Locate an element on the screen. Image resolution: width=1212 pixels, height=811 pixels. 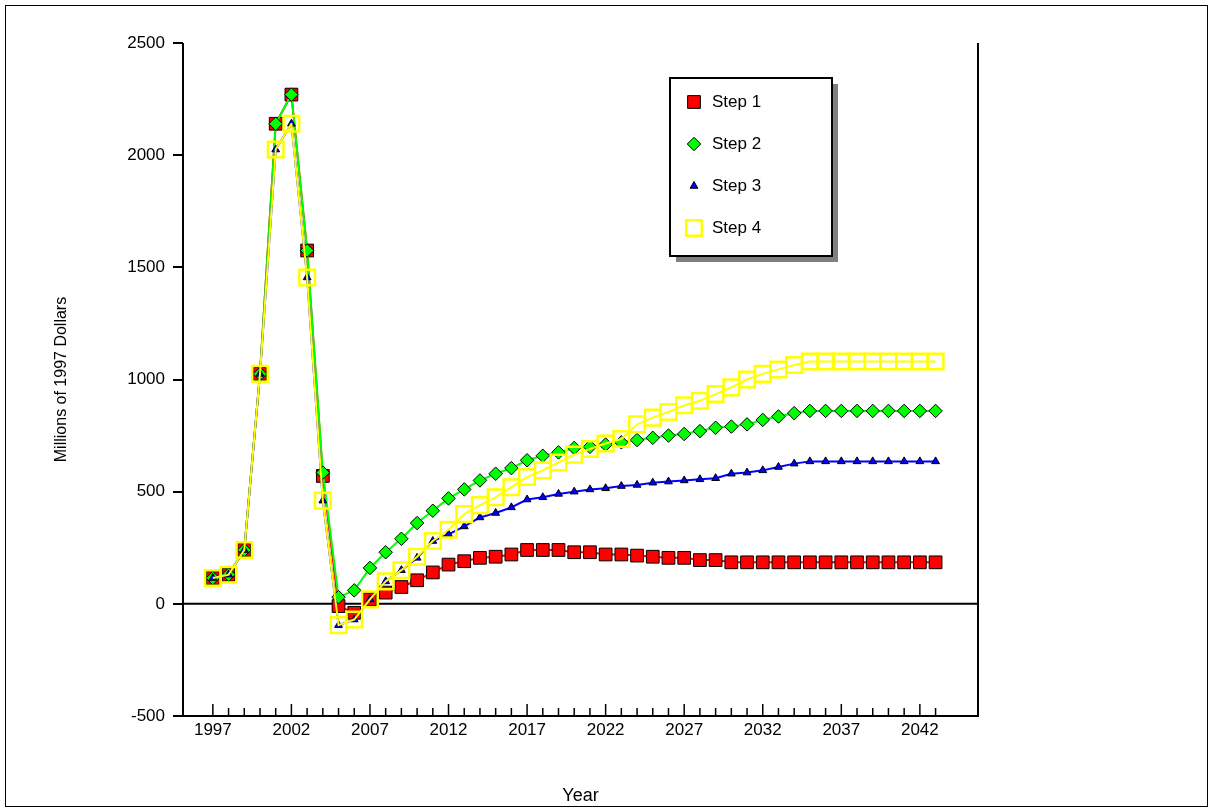
x-tick-label: 2022 is located at coordinates (605, 729).